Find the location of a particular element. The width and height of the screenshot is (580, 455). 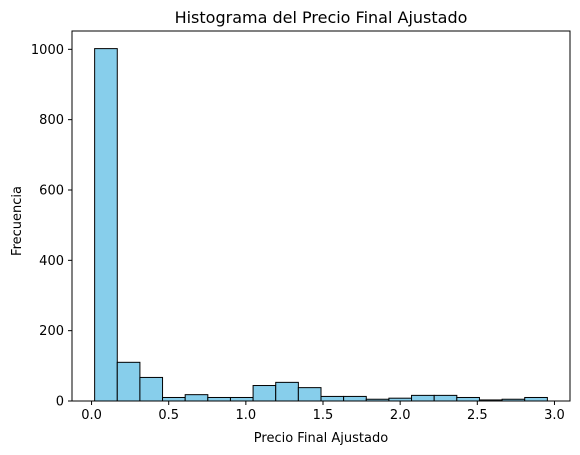

x-tick-label: 3.0 is located at coordinates (554, 415).